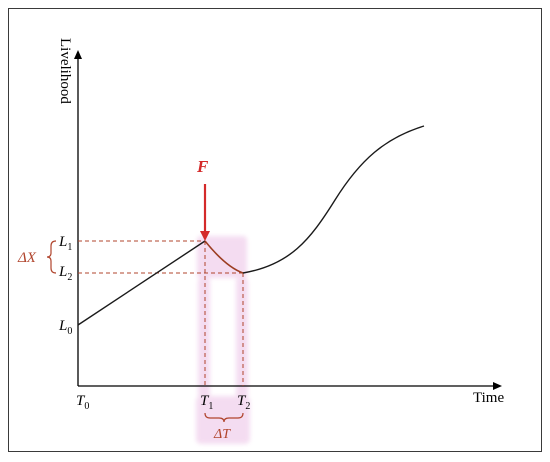 The width and height of the screenshot is (550, 462). What do you see at coordinates (224, 257) in the screenshot?
I see `livelihood-shock-segment` at bounding box center [224, 257].